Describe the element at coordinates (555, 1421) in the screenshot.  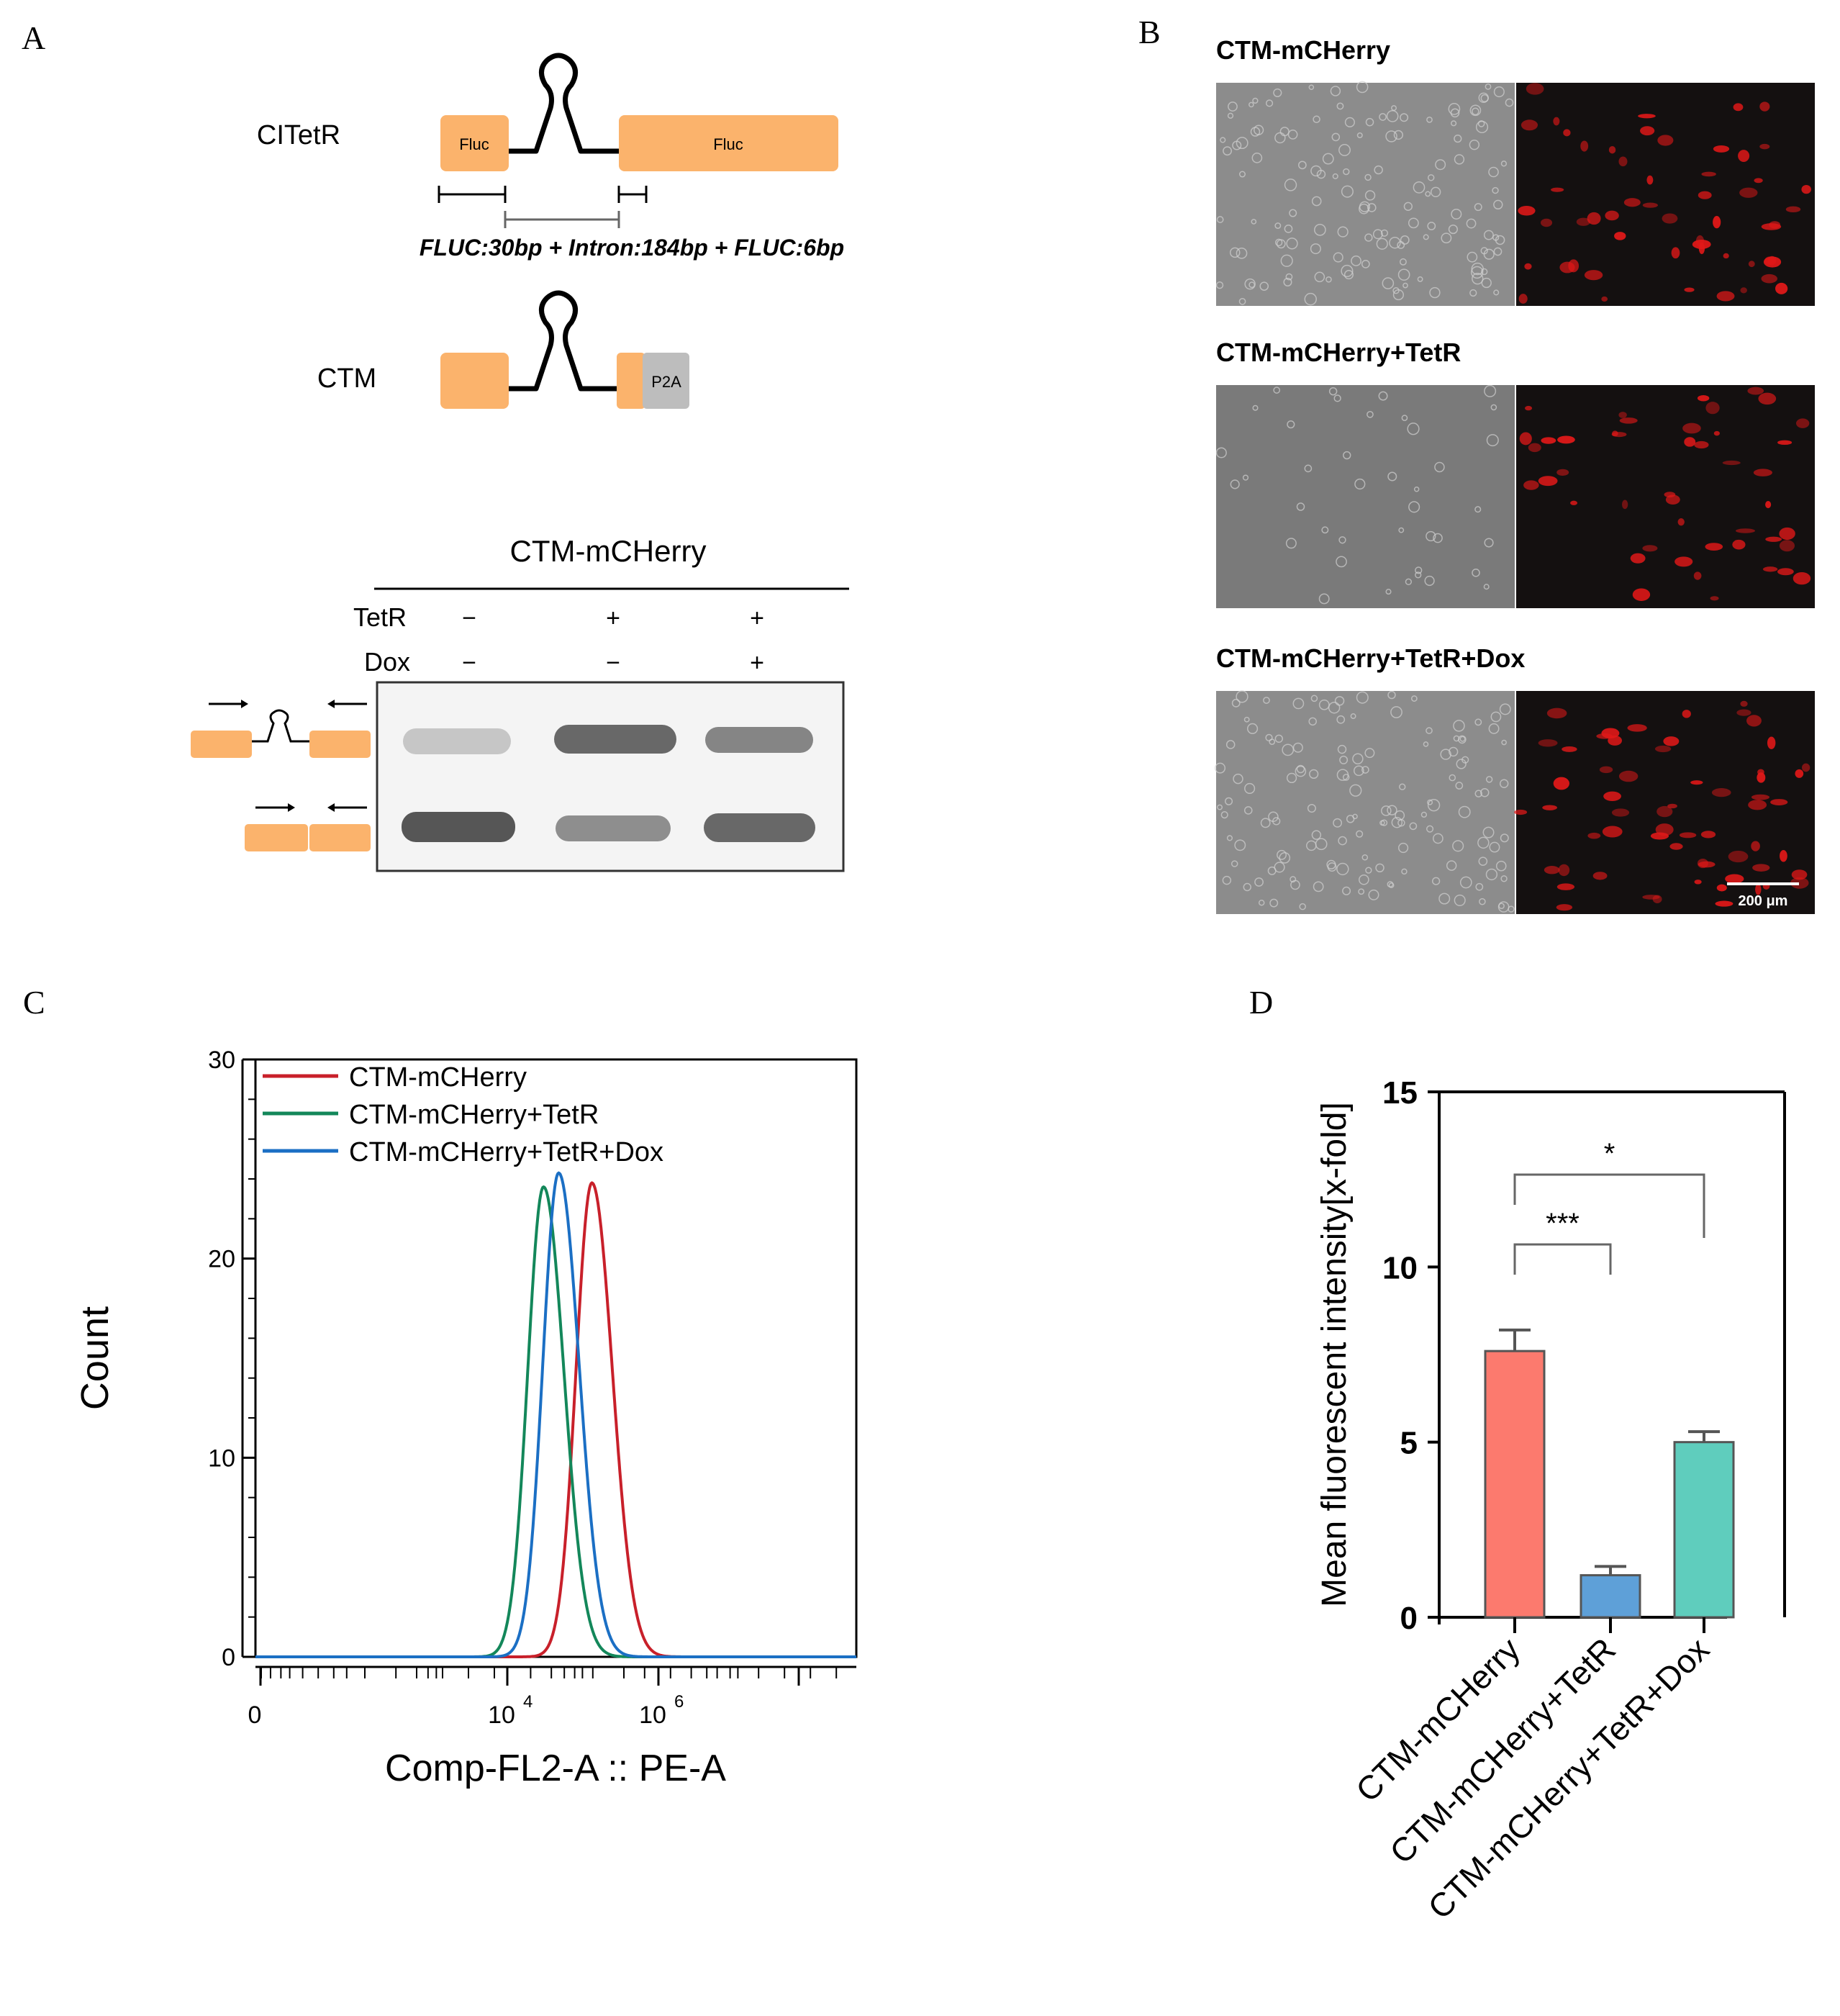
I see `series-line` at that location.